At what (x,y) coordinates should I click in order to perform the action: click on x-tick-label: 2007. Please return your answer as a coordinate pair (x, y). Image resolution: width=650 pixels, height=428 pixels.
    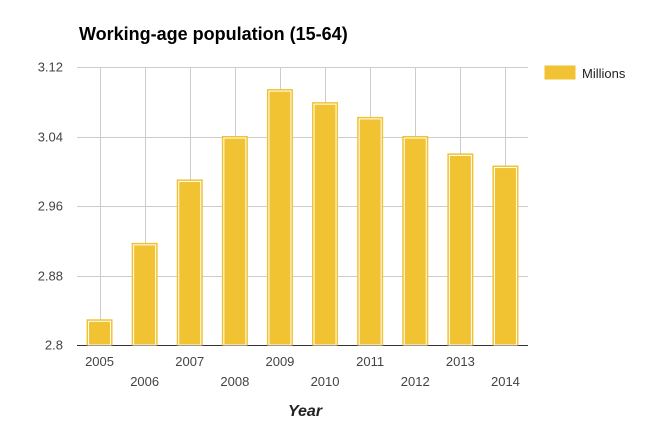
    Looking at the image, I should click on (189, 361).